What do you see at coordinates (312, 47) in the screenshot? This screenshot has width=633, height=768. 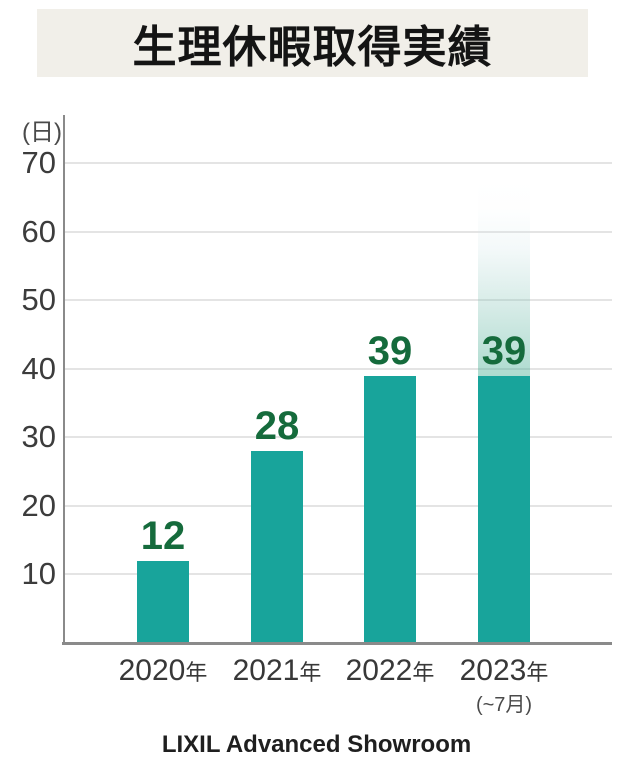 I see `page-title: 生理休暇取得実績` at bounding box center [312, 47].